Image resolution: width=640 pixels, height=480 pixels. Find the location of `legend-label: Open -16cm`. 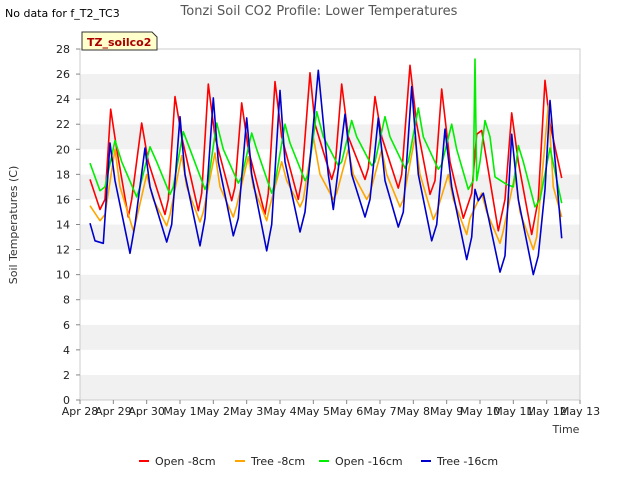

legend-label: Open -16cm is located at coordinates (369, 461).